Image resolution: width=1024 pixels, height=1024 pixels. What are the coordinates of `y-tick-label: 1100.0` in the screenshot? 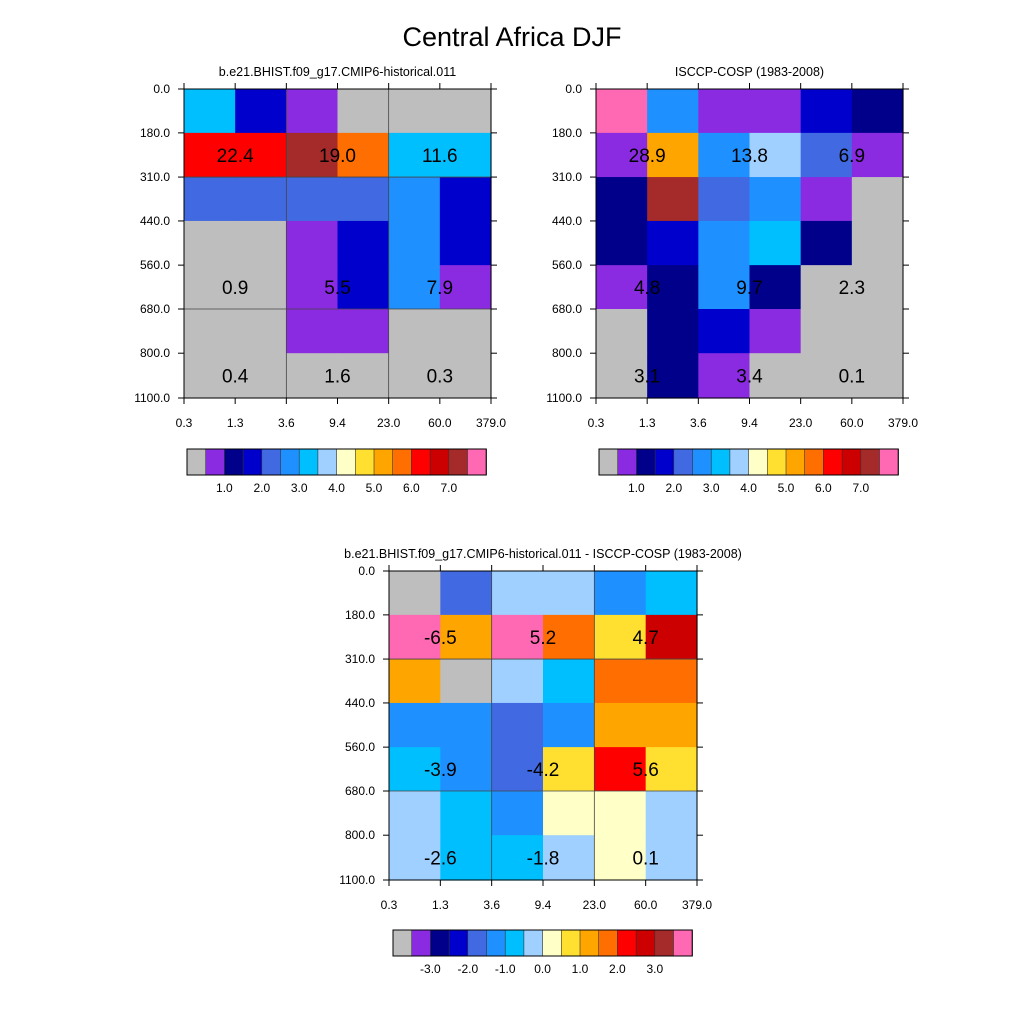 It's located at (564, 398).